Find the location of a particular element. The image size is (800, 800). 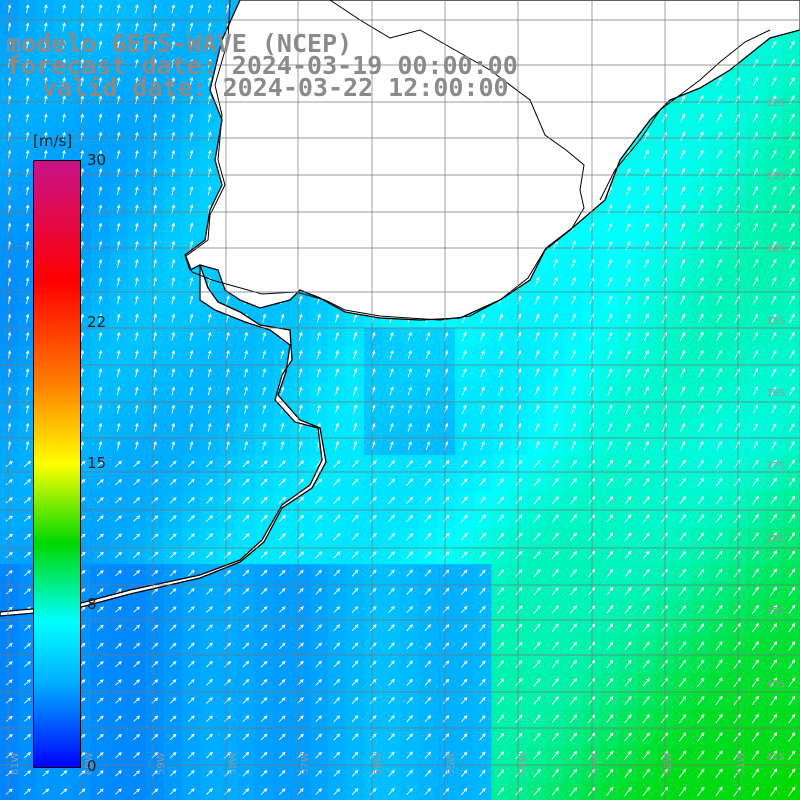

lon-label: 59W is located at coordinates (161, 763).